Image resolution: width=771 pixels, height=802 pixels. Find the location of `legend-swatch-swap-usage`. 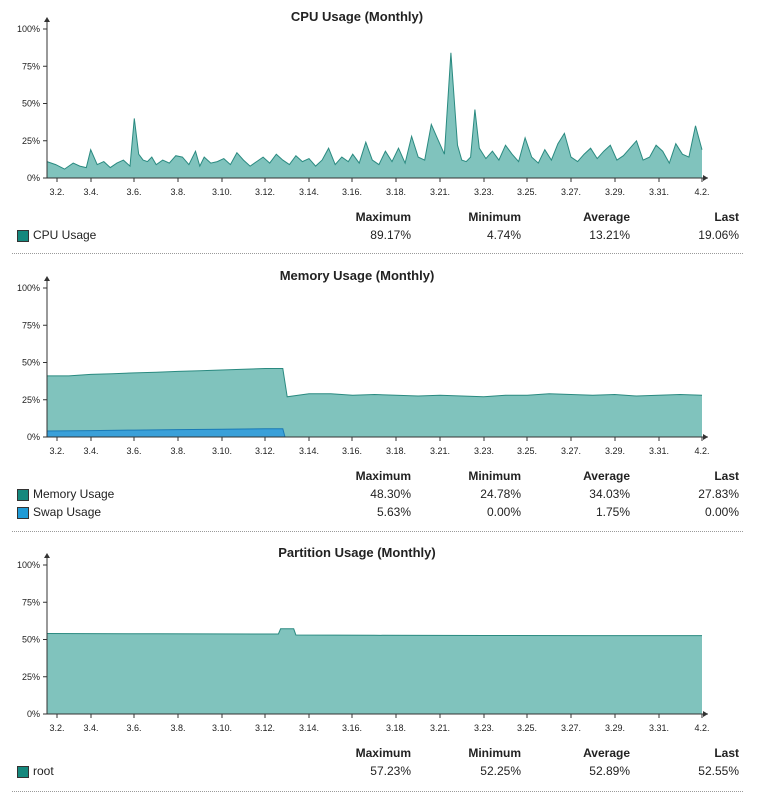

legend-swatch-swap-usage is located at coordinates (23, 513).